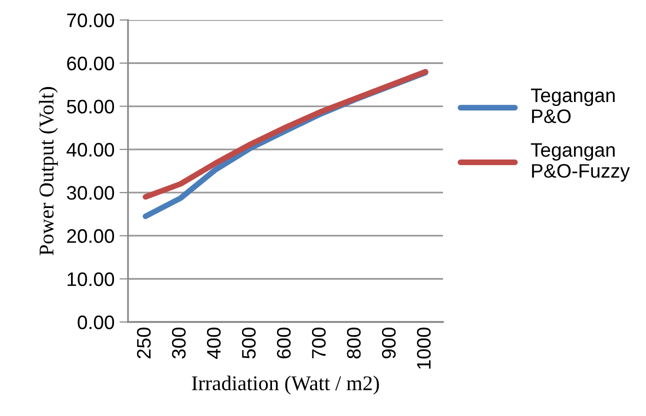 This screenshot has height=416, width=646. I want to click on x-tick-label: 900, so click(389, 343).